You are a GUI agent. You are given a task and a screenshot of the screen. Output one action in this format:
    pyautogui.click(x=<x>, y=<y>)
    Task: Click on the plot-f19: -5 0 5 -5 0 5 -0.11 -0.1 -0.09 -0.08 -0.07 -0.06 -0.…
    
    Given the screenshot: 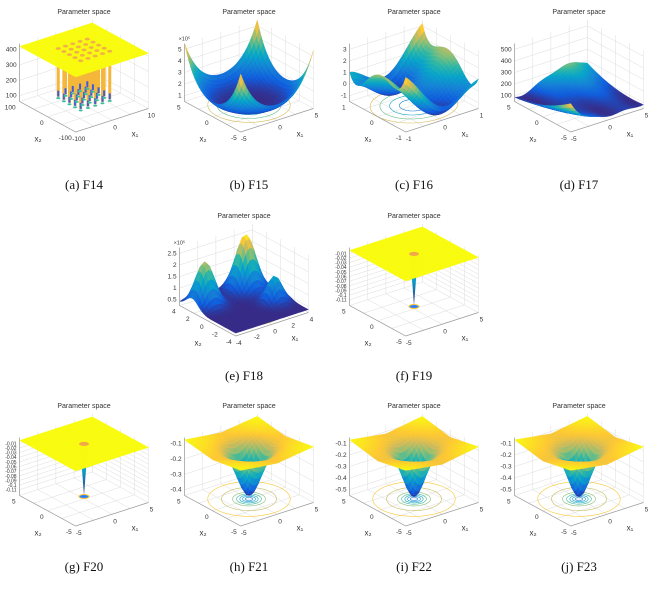 What is the action you would take?
    pyautogui.click(x=414, y=281)
    